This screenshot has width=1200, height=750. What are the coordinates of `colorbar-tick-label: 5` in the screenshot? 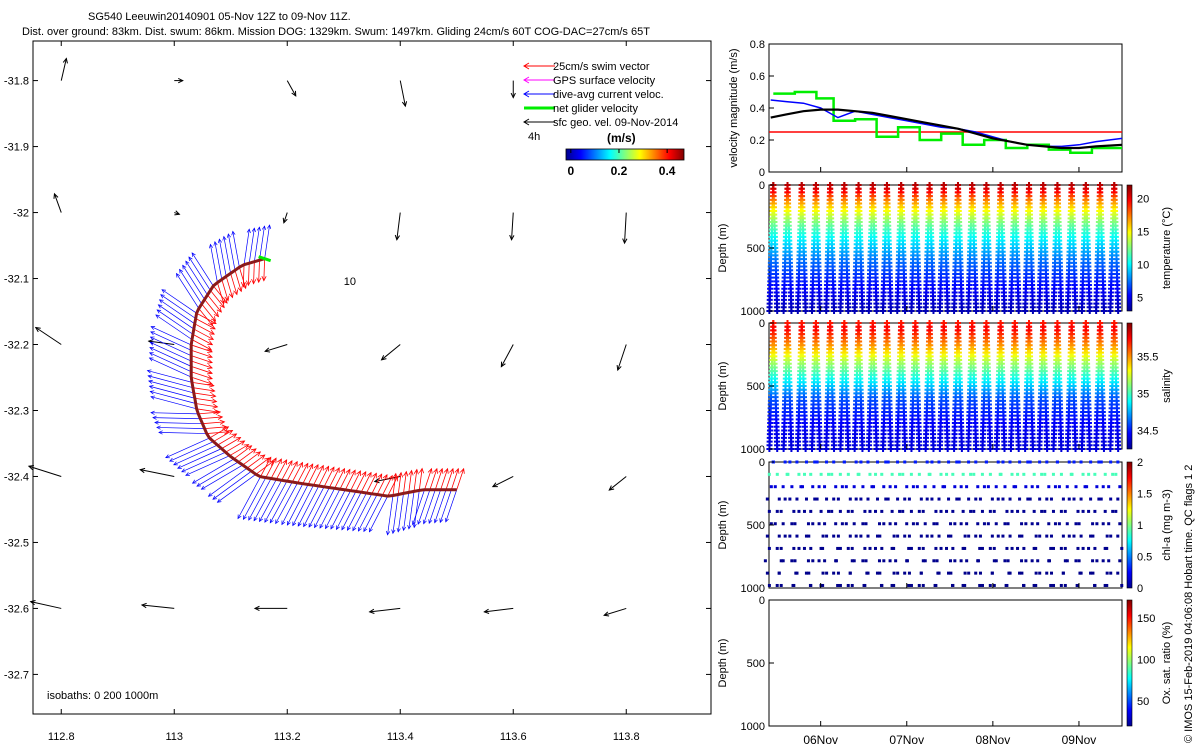 It's located at (1140, 299).